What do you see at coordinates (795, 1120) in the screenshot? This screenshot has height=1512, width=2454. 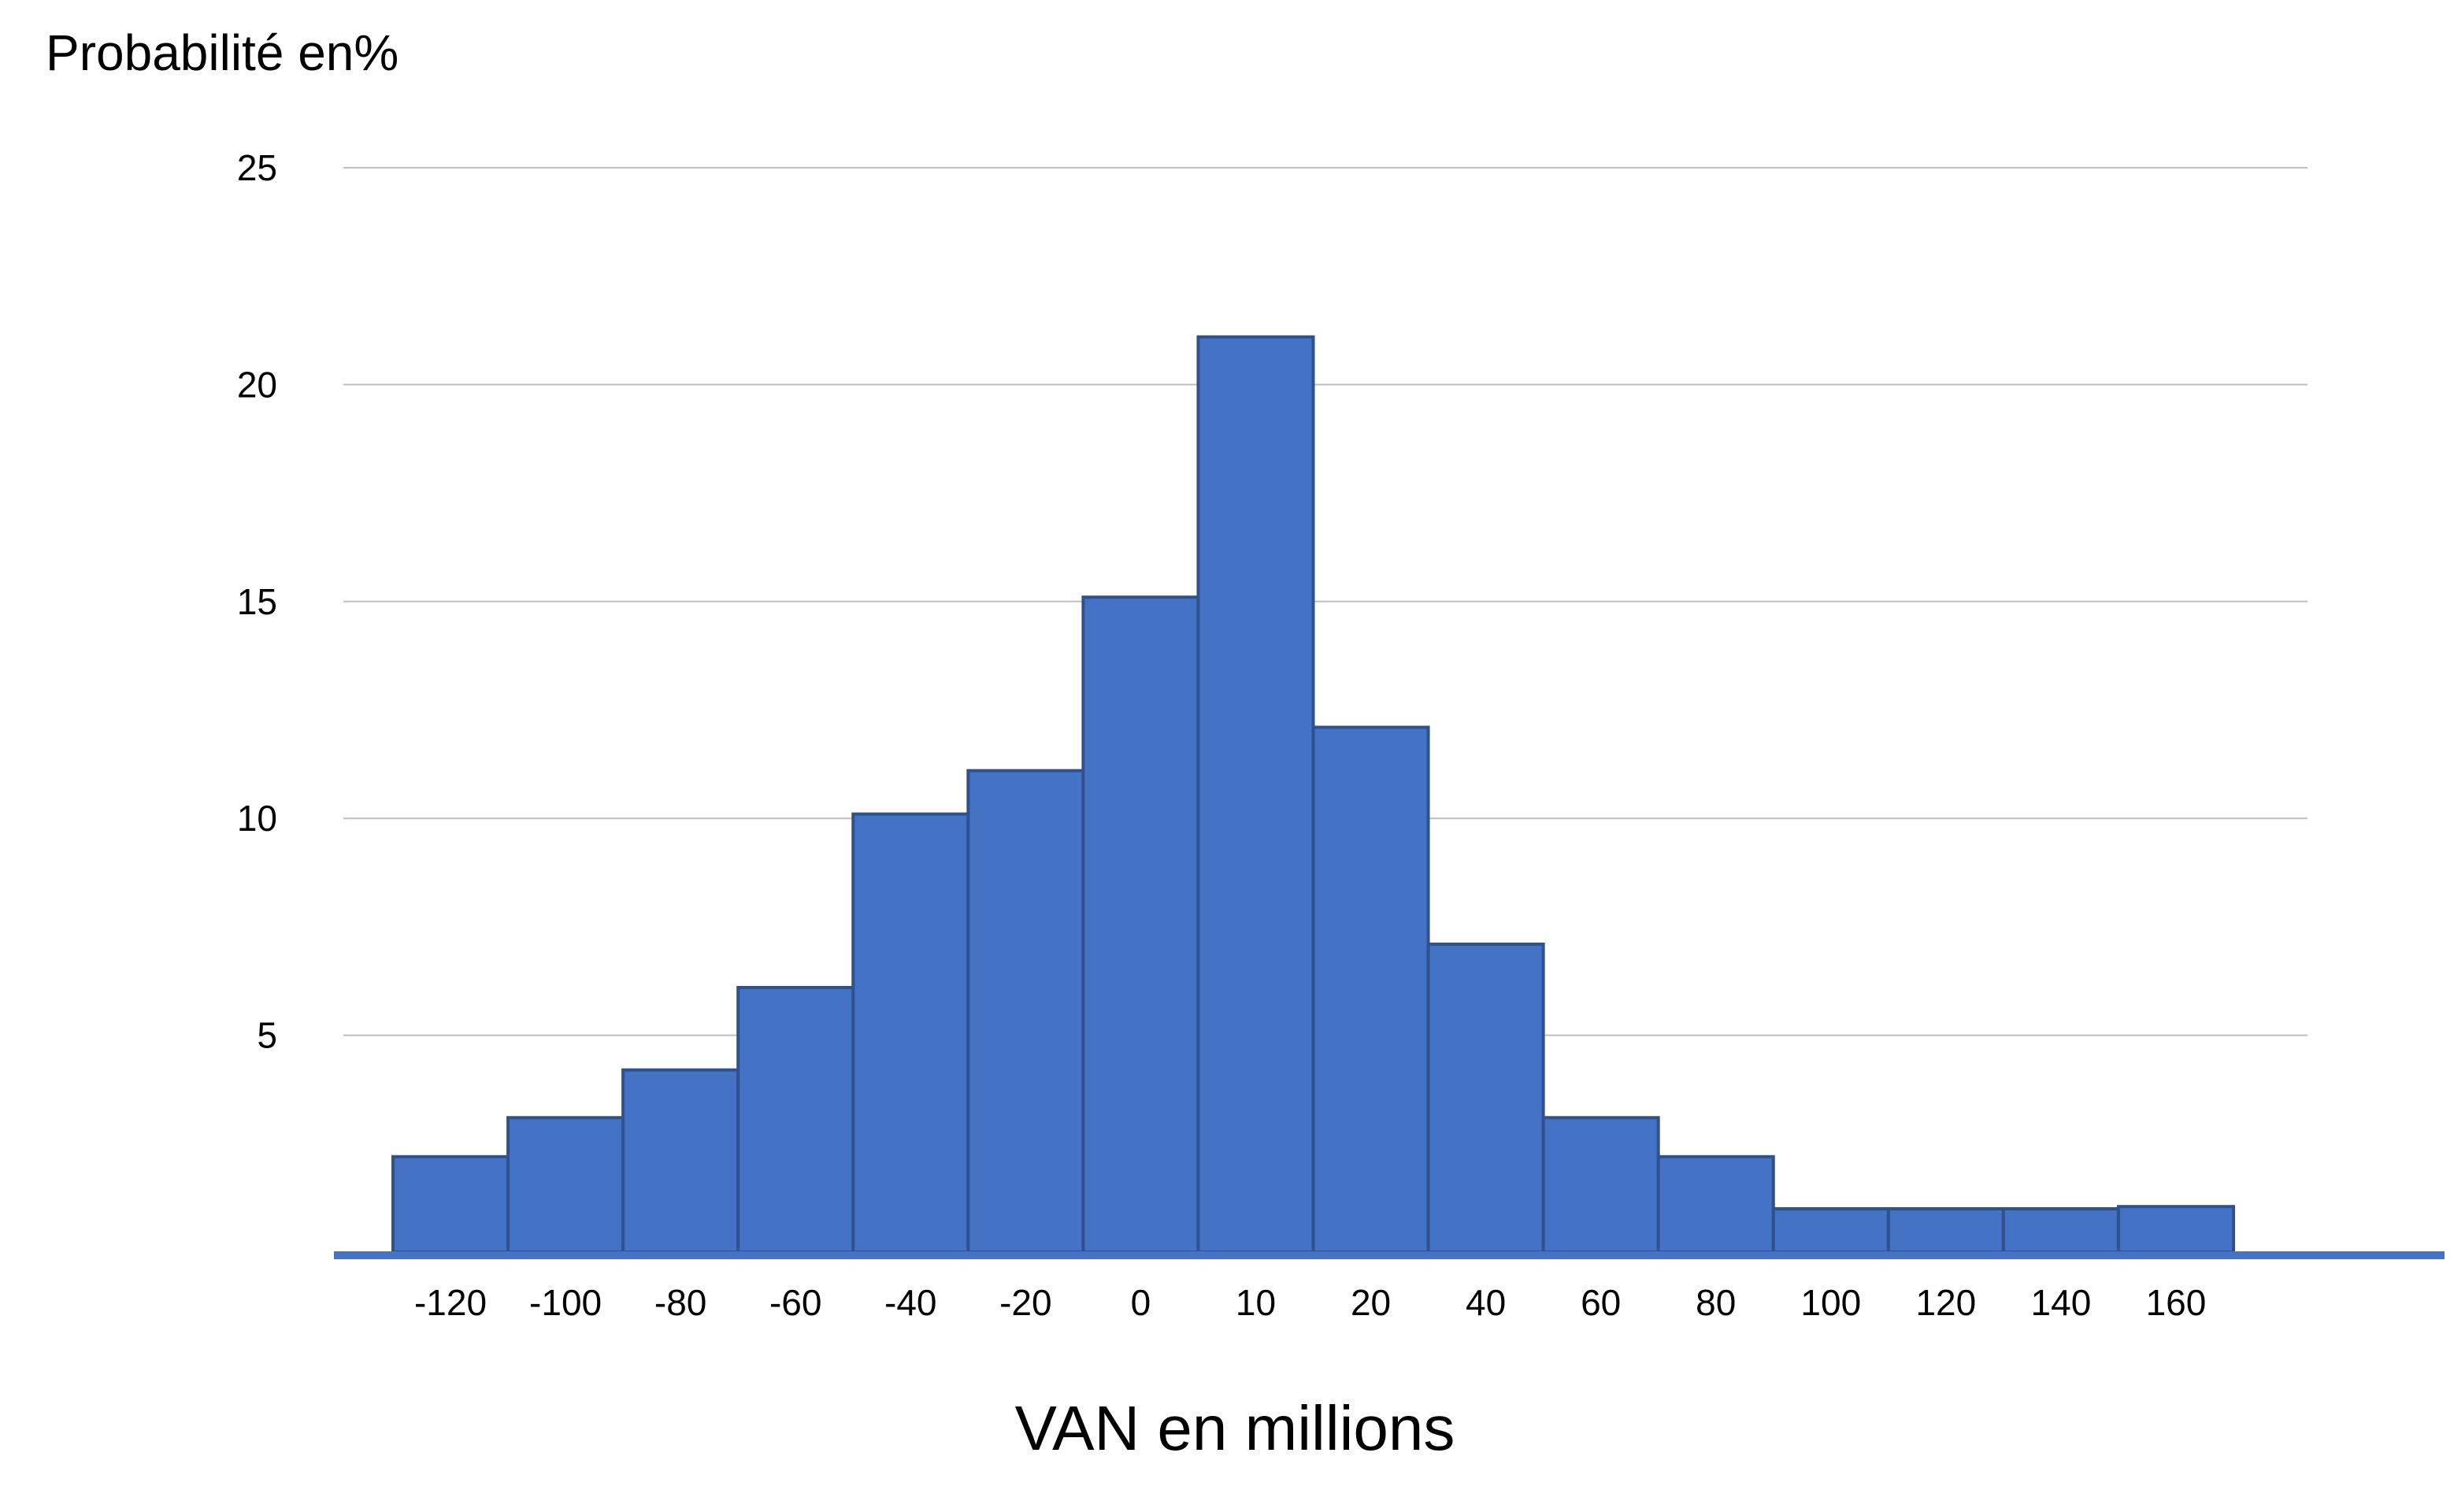 I see `bar--60` at bounding box center [795, 1120].